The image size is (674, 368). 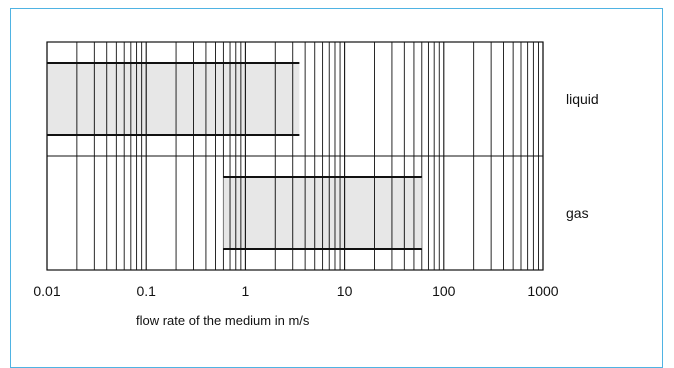 I want to click on x-tick-label: 1, so click(x=246, y=291).